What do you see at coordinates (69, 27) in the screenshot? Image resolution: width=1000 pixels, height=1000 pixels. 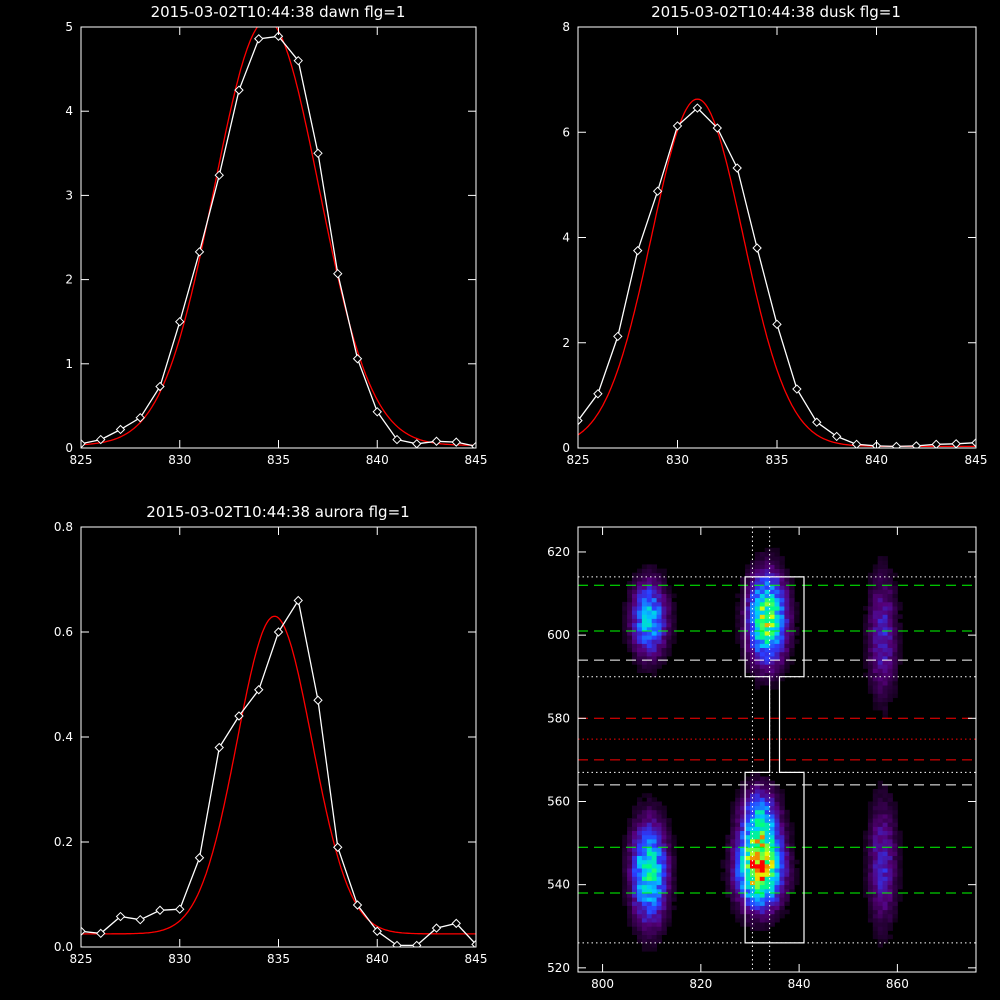 I see `y-tick-label: 5` at bounding box center [69, 27].